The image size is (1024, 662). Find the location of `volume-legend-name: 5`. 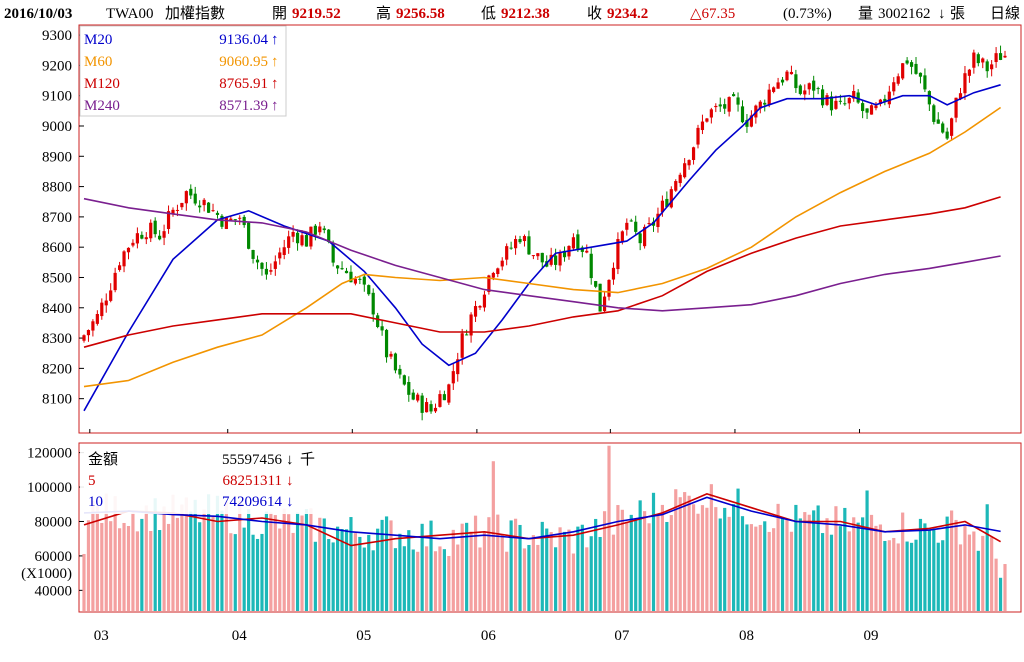

volume-legend-name: 5 is located at coordinates (92, 481).